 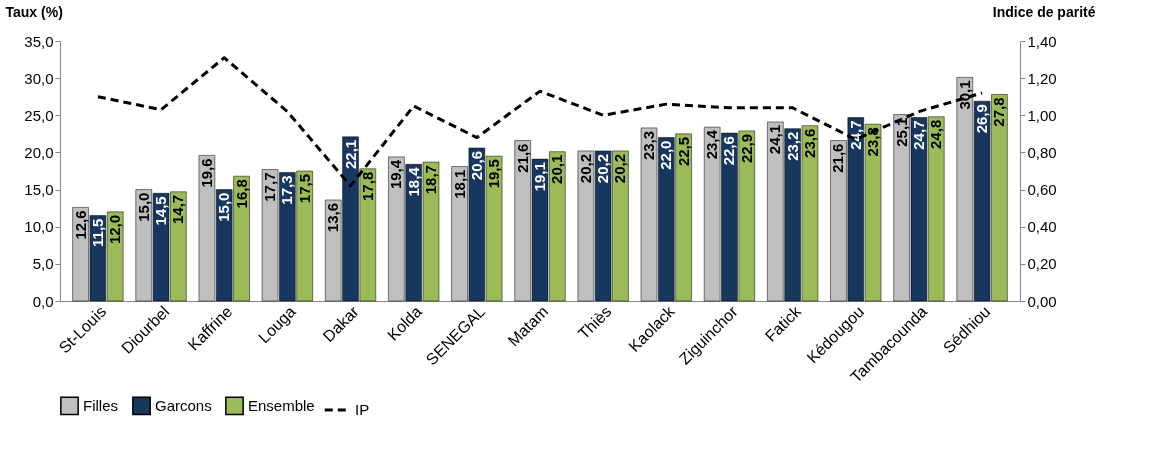 What do you see at coordinates (80, 225) in the screenshot?
I see `data-label: 12,6` at bounding box center [80, 225].